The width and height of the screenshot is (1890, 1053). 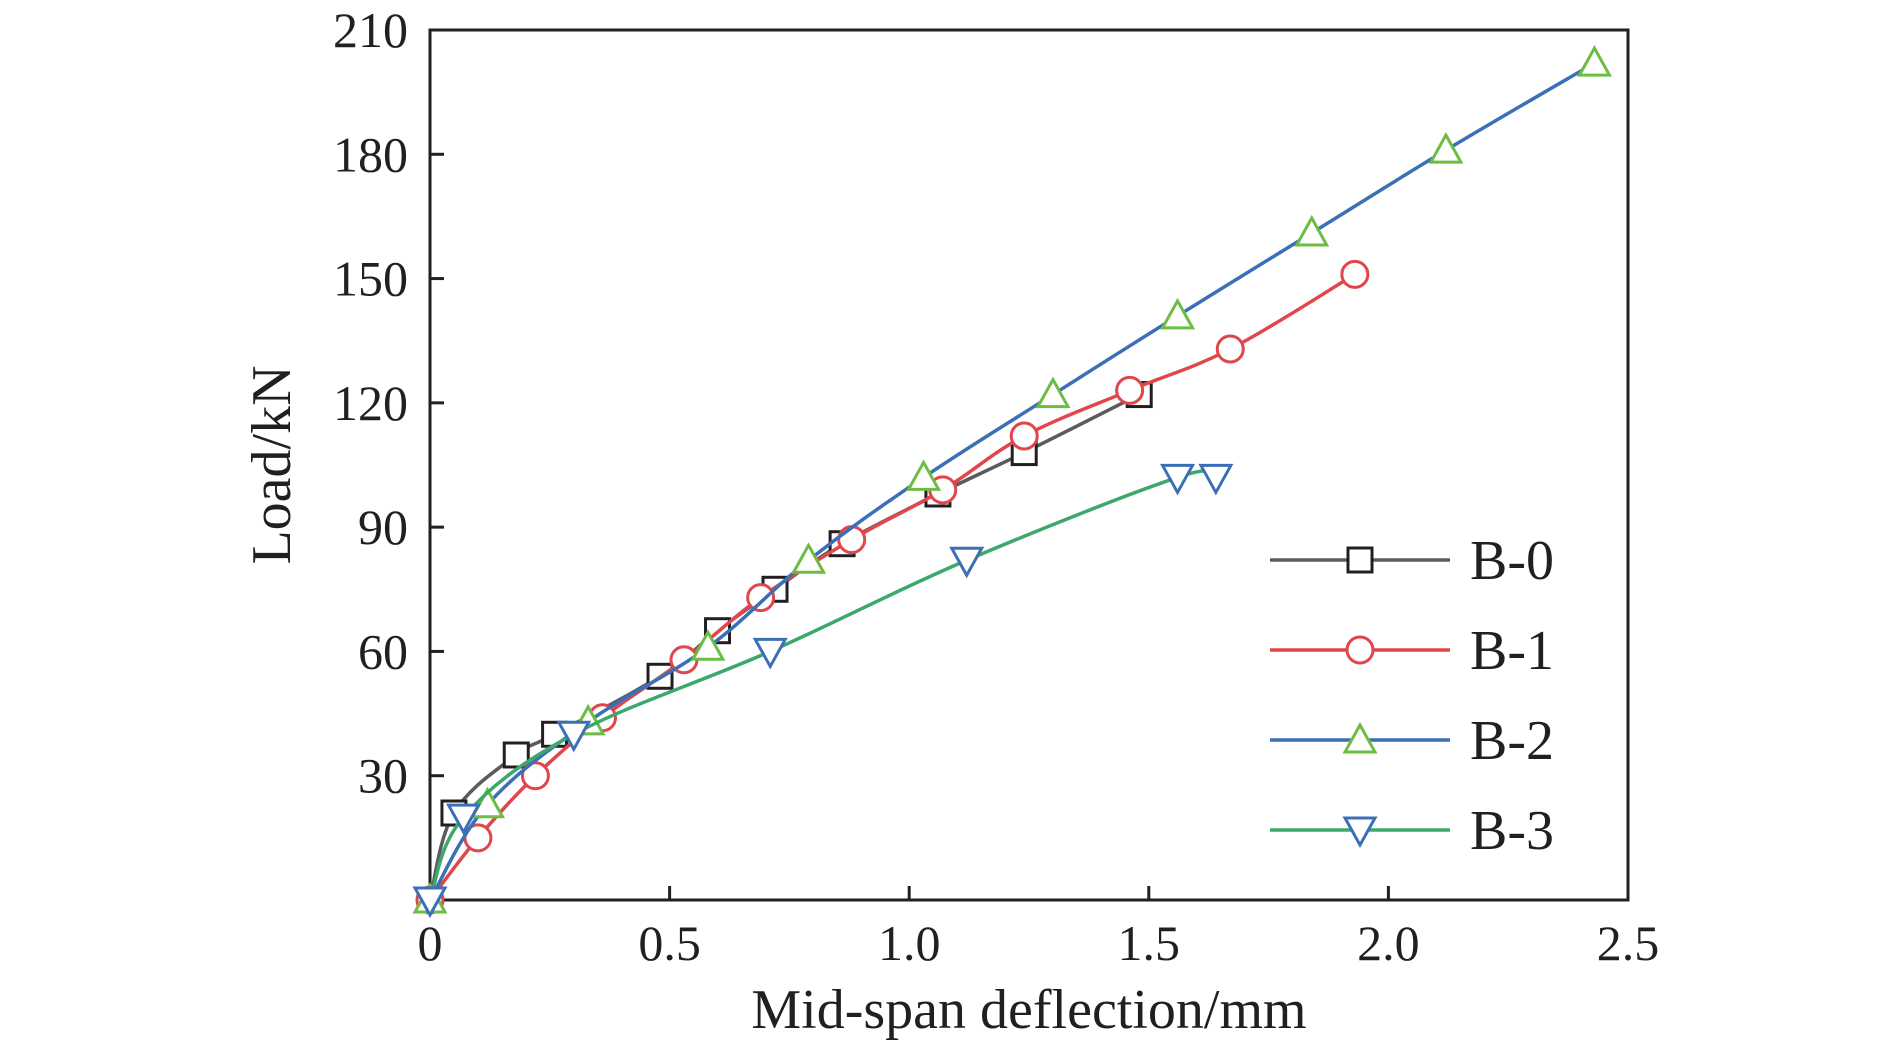 What do you see at coordinates (1412, 651) in the screenshot?
I see `legend-item-b-1: B-1` at bounding box center [1412, 651].